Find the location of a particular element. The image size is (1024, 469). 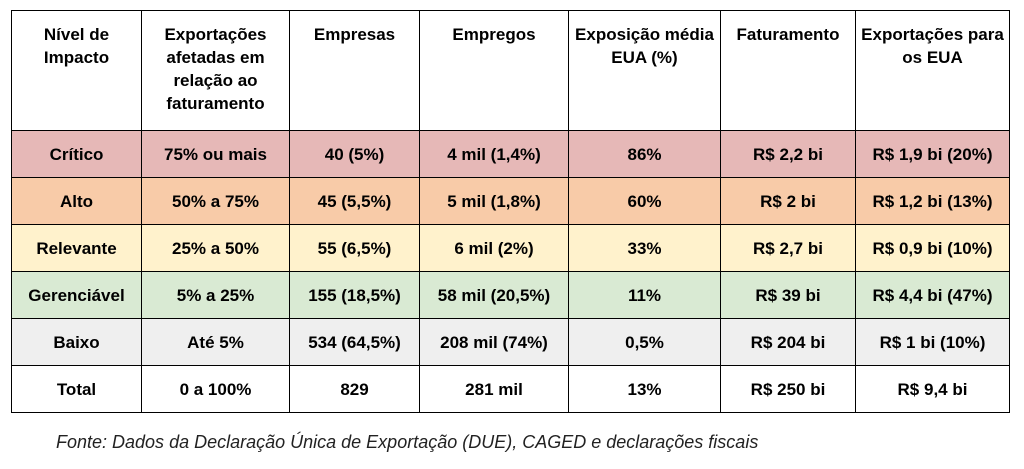

cell-faturamento: R$ 2,2 bi is located at coordinates (788, 154).